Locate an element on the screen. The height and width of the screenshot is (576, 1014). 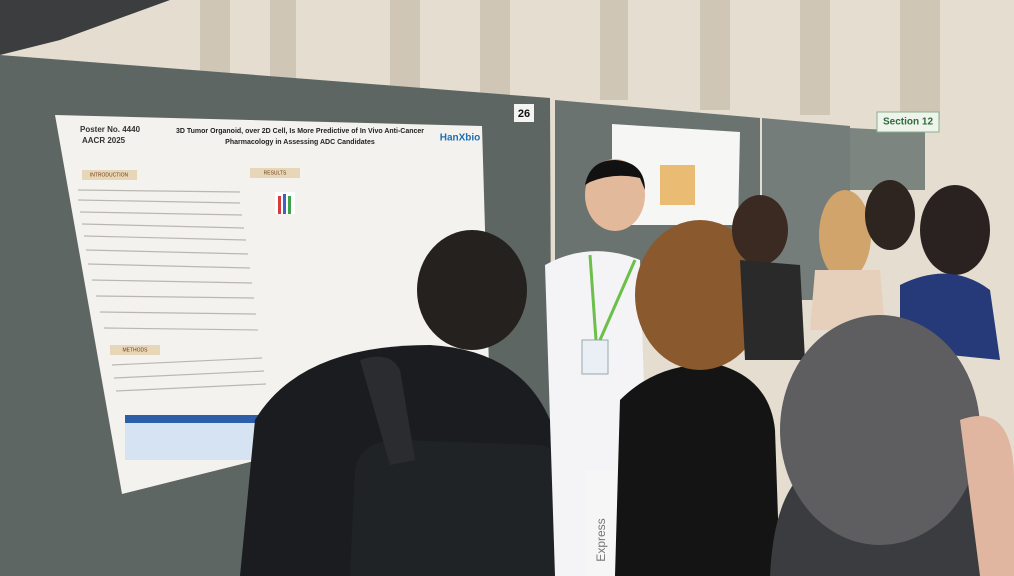
backpack is located at coordinates (457, 508).